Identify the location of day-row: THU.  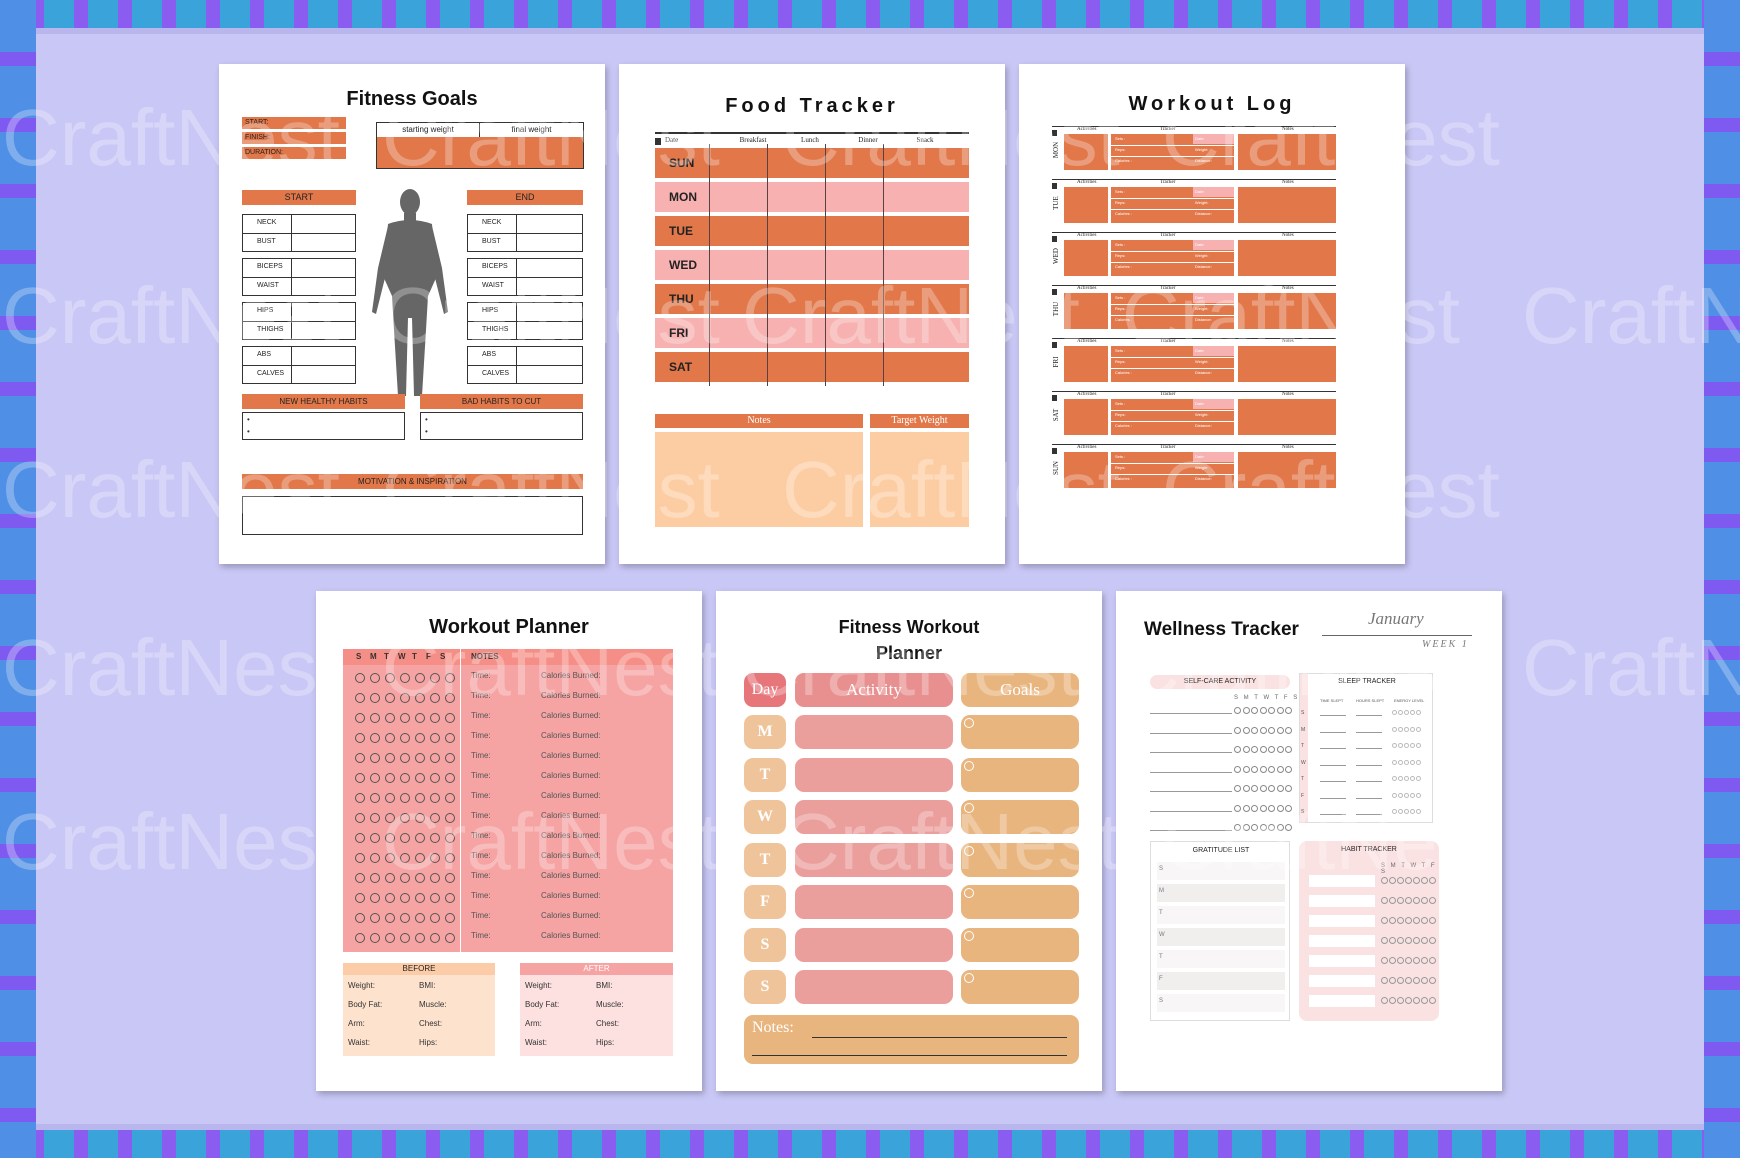
(812, 299).